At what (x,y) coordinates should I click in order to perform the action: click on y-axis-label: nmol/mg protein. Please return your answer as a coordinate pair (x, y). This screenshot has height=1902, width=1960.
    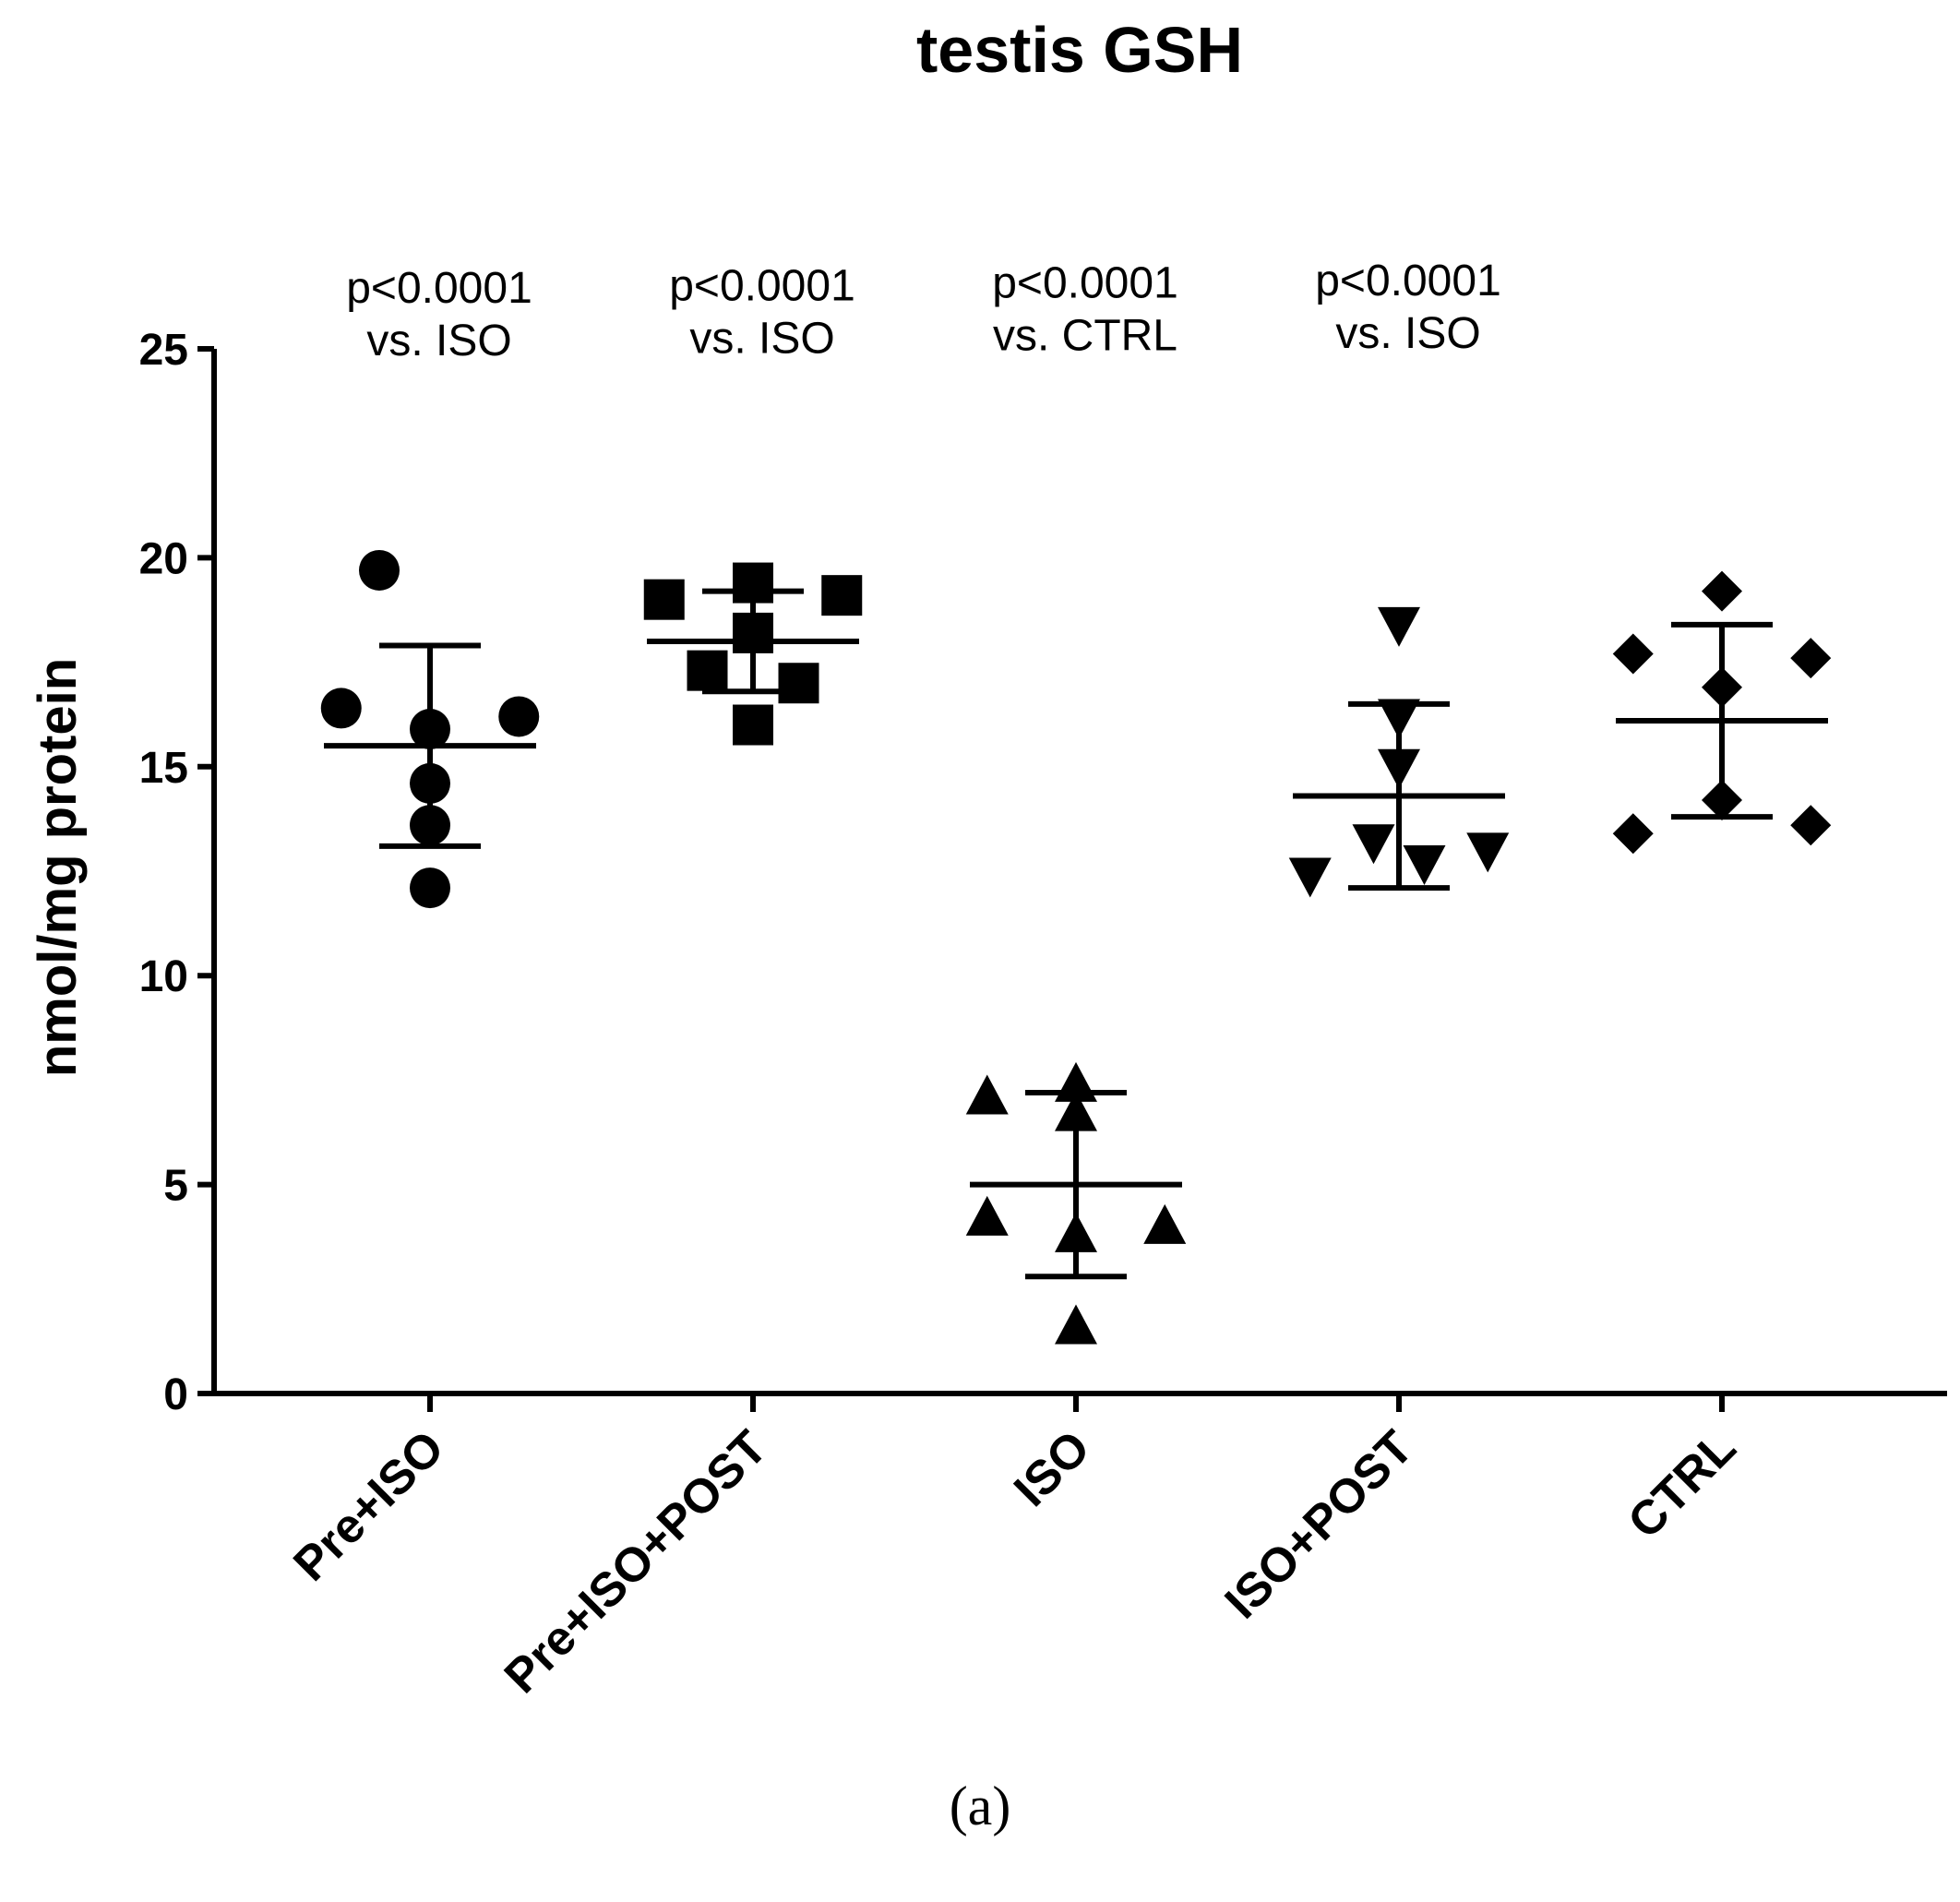
    Looking at the image, I should click on (58, 867).